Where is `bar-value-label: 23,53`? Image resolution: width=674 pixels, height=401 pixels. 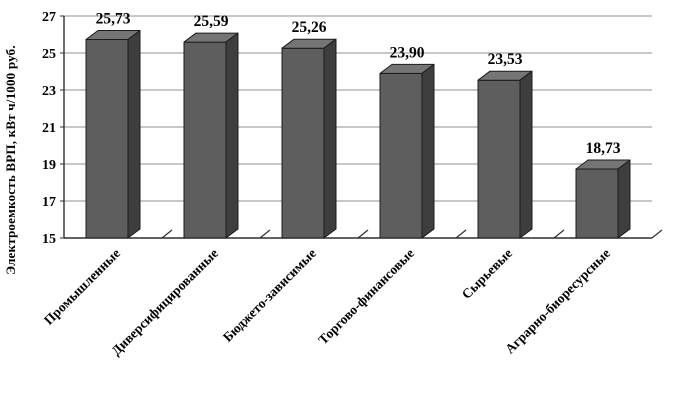
bar-value-label: 23,53 is located at coordinates (505, 59).